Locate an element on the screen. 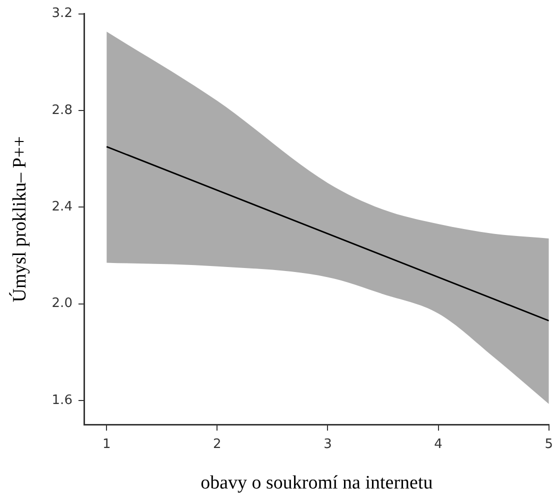 This screenshot has width=559, height=504. y-axis-title: Úmysl prokliku– P++ is located at coordinates (19, 219).